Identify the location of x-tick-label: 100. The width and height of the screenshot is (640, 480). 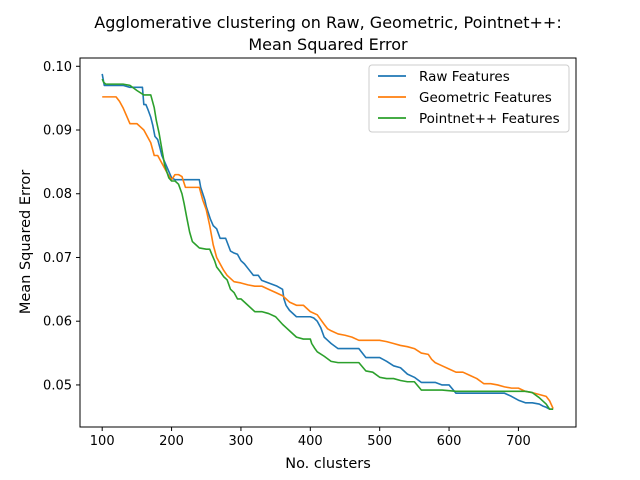
(102, 441).